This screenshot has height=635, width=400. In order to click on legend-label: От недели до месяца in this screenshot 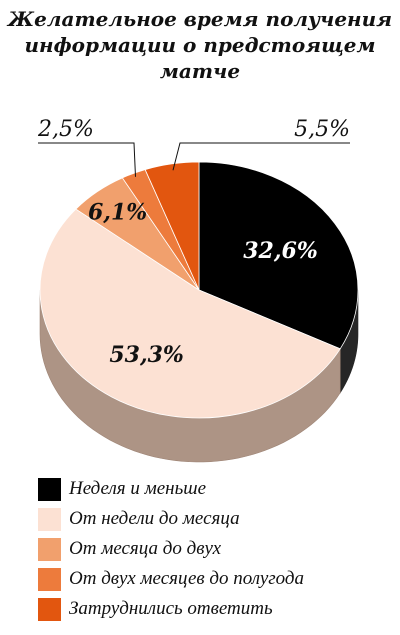, I will do `click(154, 518)`.